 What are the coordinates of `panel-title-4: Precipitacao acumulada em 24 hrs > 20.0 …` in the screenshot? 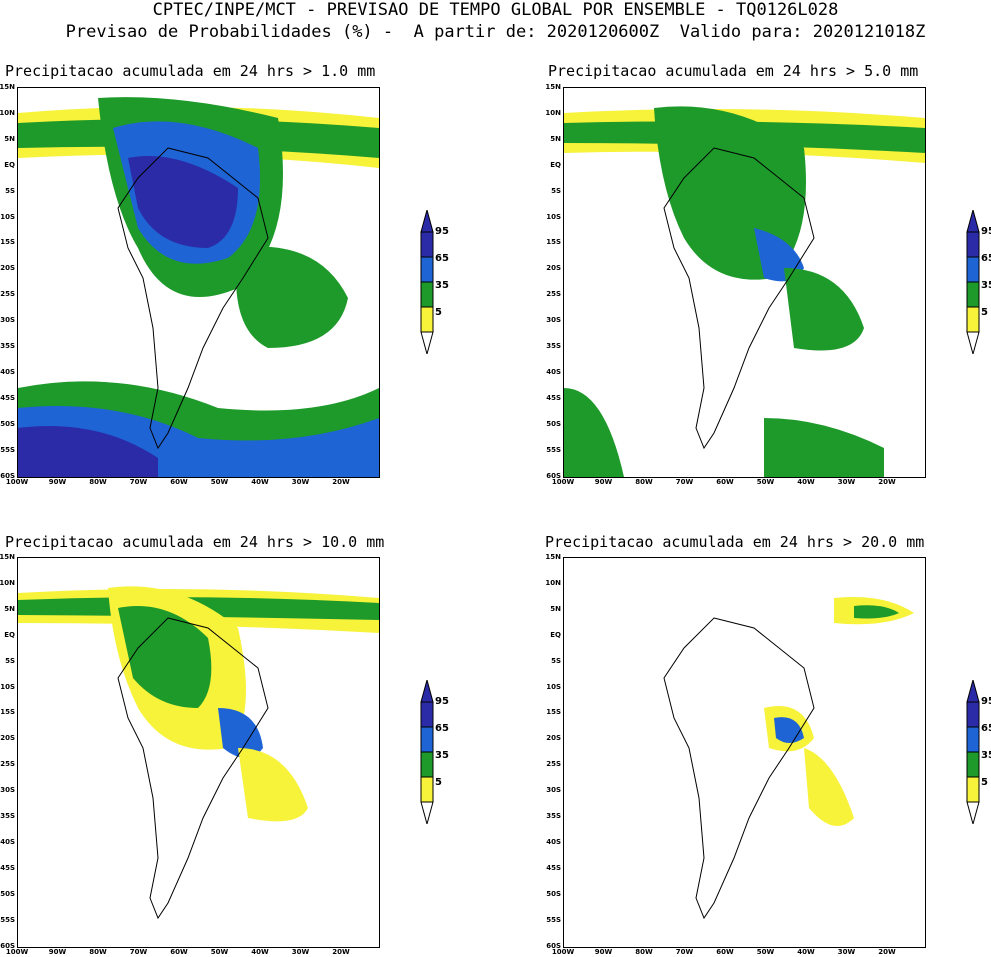 It's located at (735, 542).